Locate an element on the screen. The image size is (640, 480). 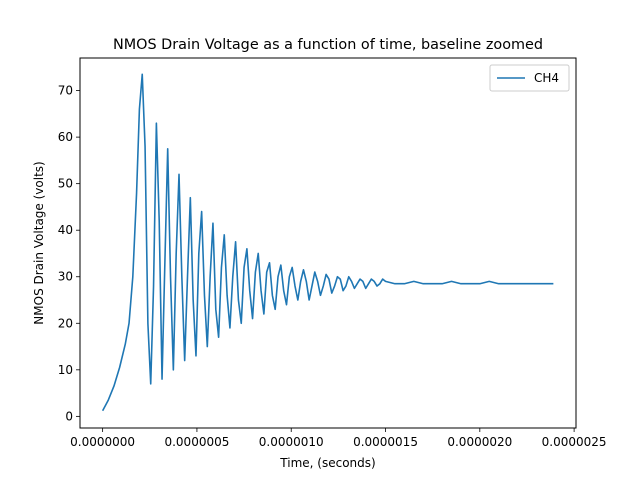
y-axis: 0 10 20 30 40 50 60 70 is located at coordinates (69, 253).